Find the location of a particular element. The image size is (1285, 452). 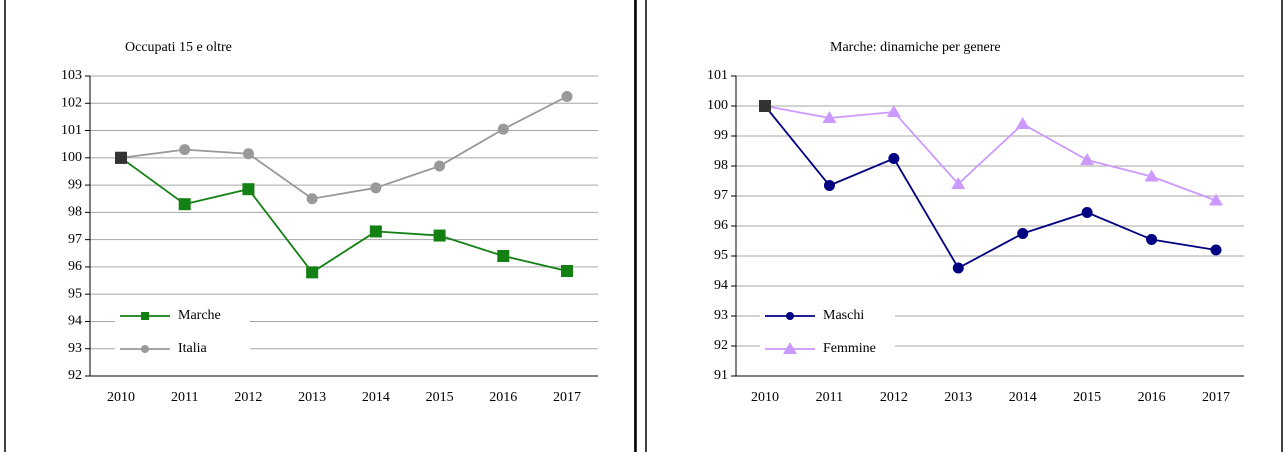

y-tick-label: 103 is located at coordinates (71, 75).